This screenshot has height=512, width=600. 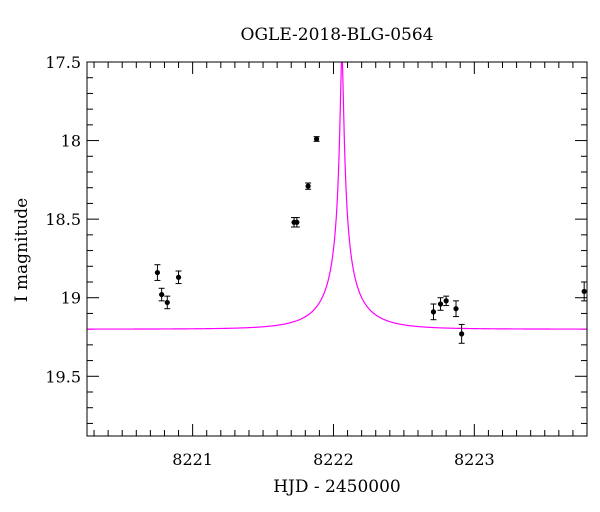 I want to click on x-tick-label: 8222, so click(x=333, y=459).